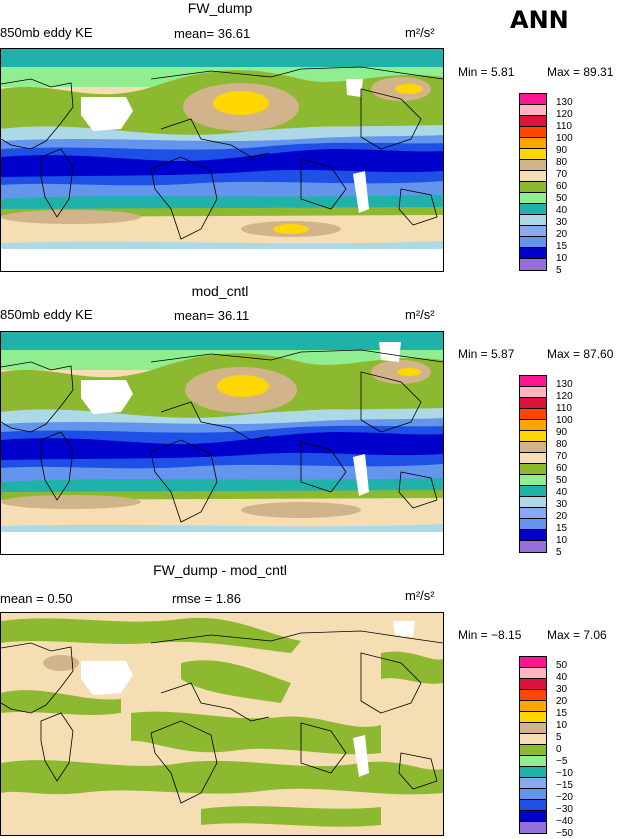 The image size is (634, 839). I want to click on panel3-mean: mean = 0.50, so click(36, 598).